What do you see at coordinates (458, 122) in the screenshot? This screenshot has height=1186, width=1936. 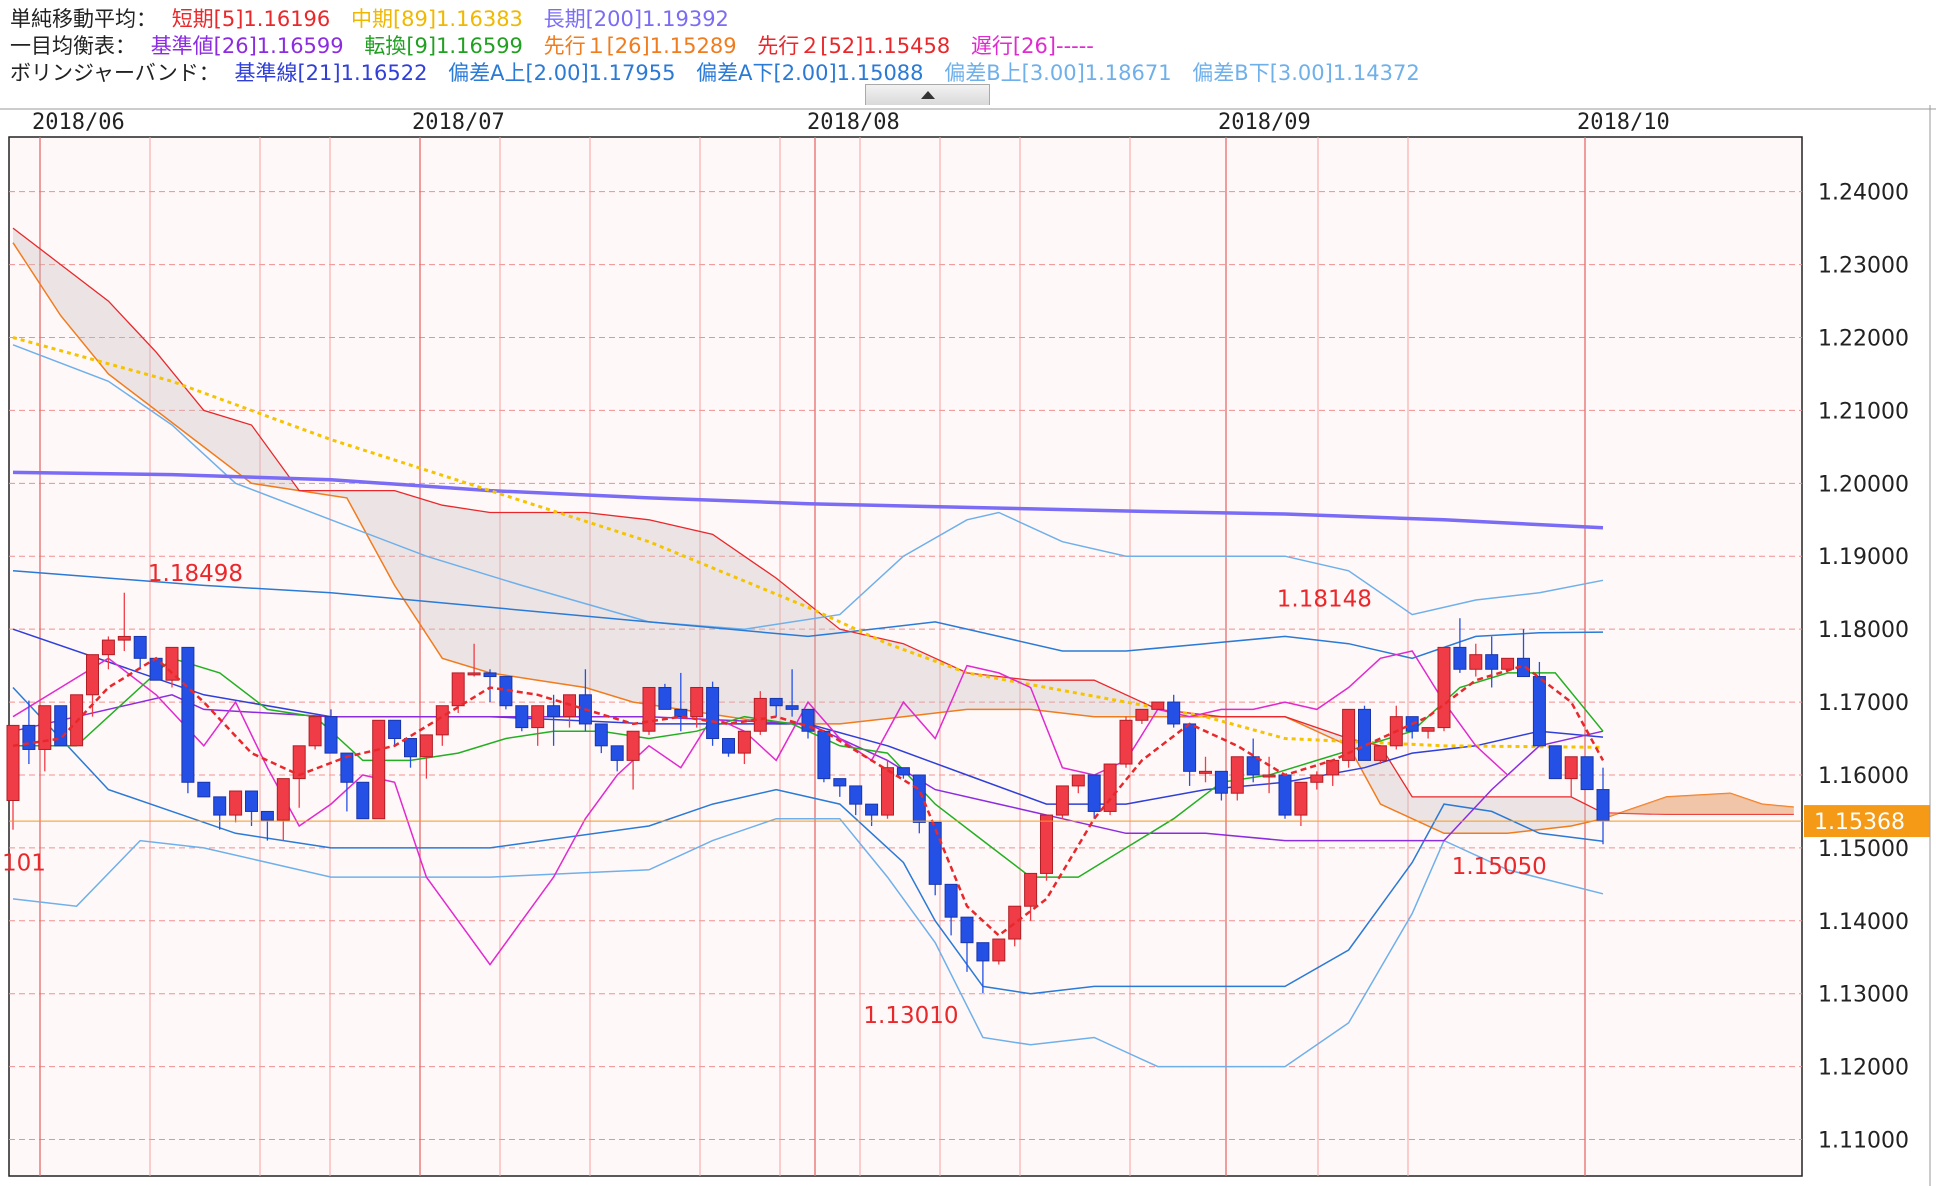 I see `x-tick-label: 2018/07` at bounding box center [458, 122].